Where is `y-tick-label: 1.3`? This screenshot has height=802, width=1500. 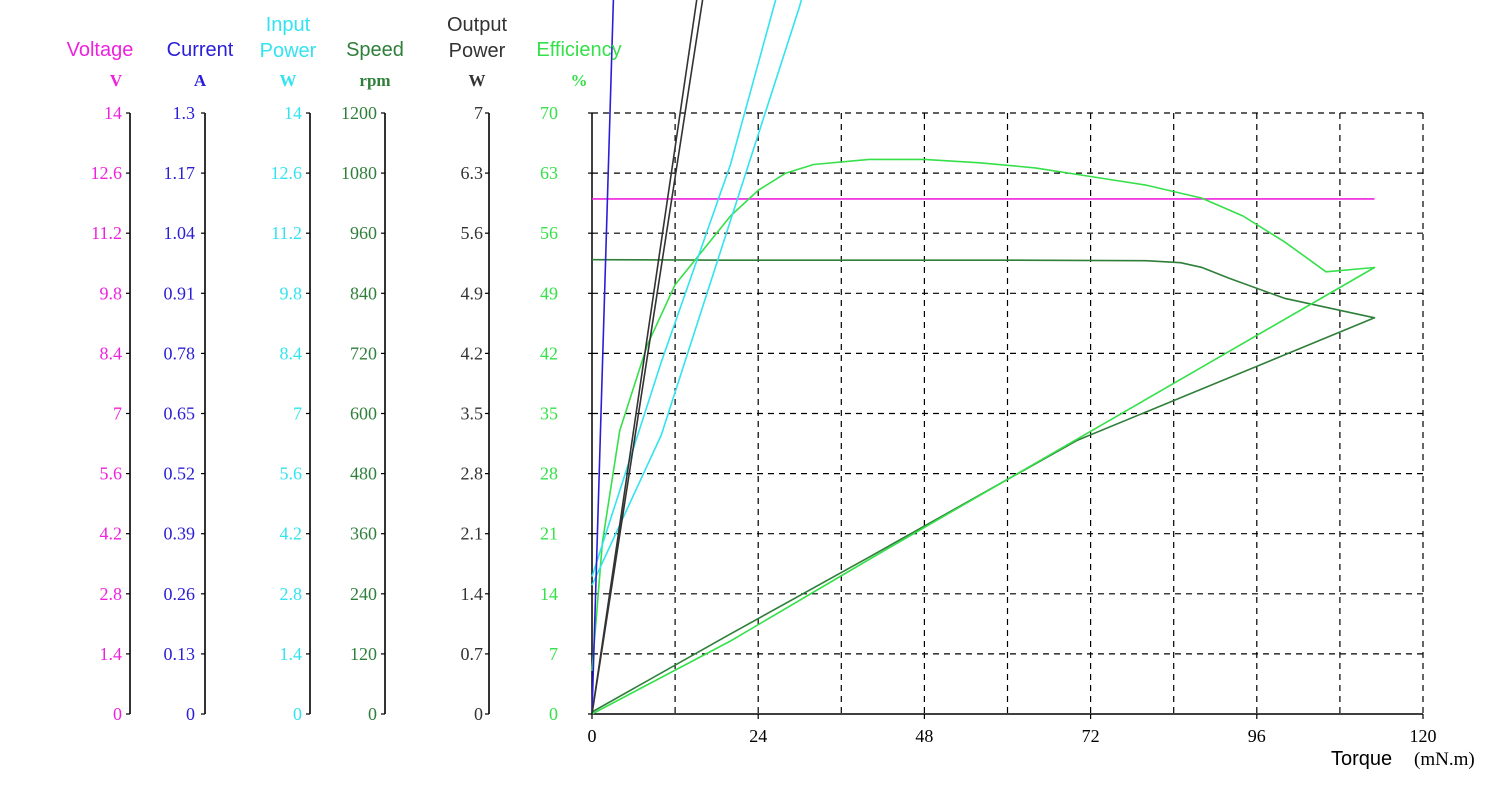
y-tick-label: 1.3 is located at coordinates (184, 113).